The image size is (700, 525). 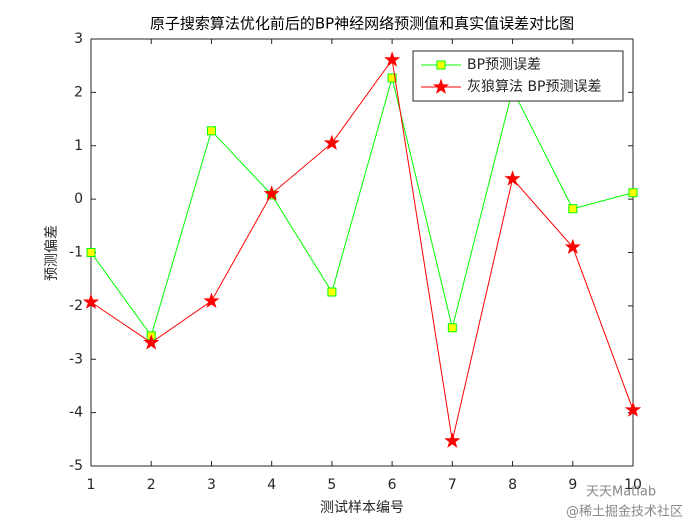 I want to click on legend-label: BP预测误差, so click(x=504, y=65).